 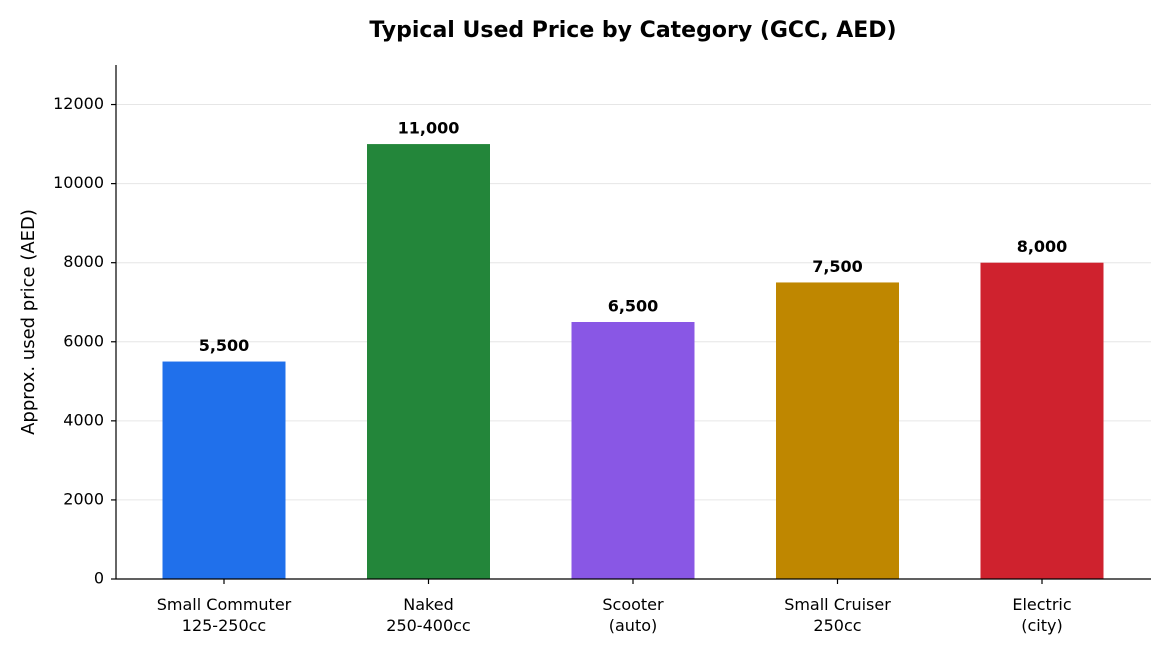 I want to click on y-tick-label: 6000, so click(x=83, y=340).